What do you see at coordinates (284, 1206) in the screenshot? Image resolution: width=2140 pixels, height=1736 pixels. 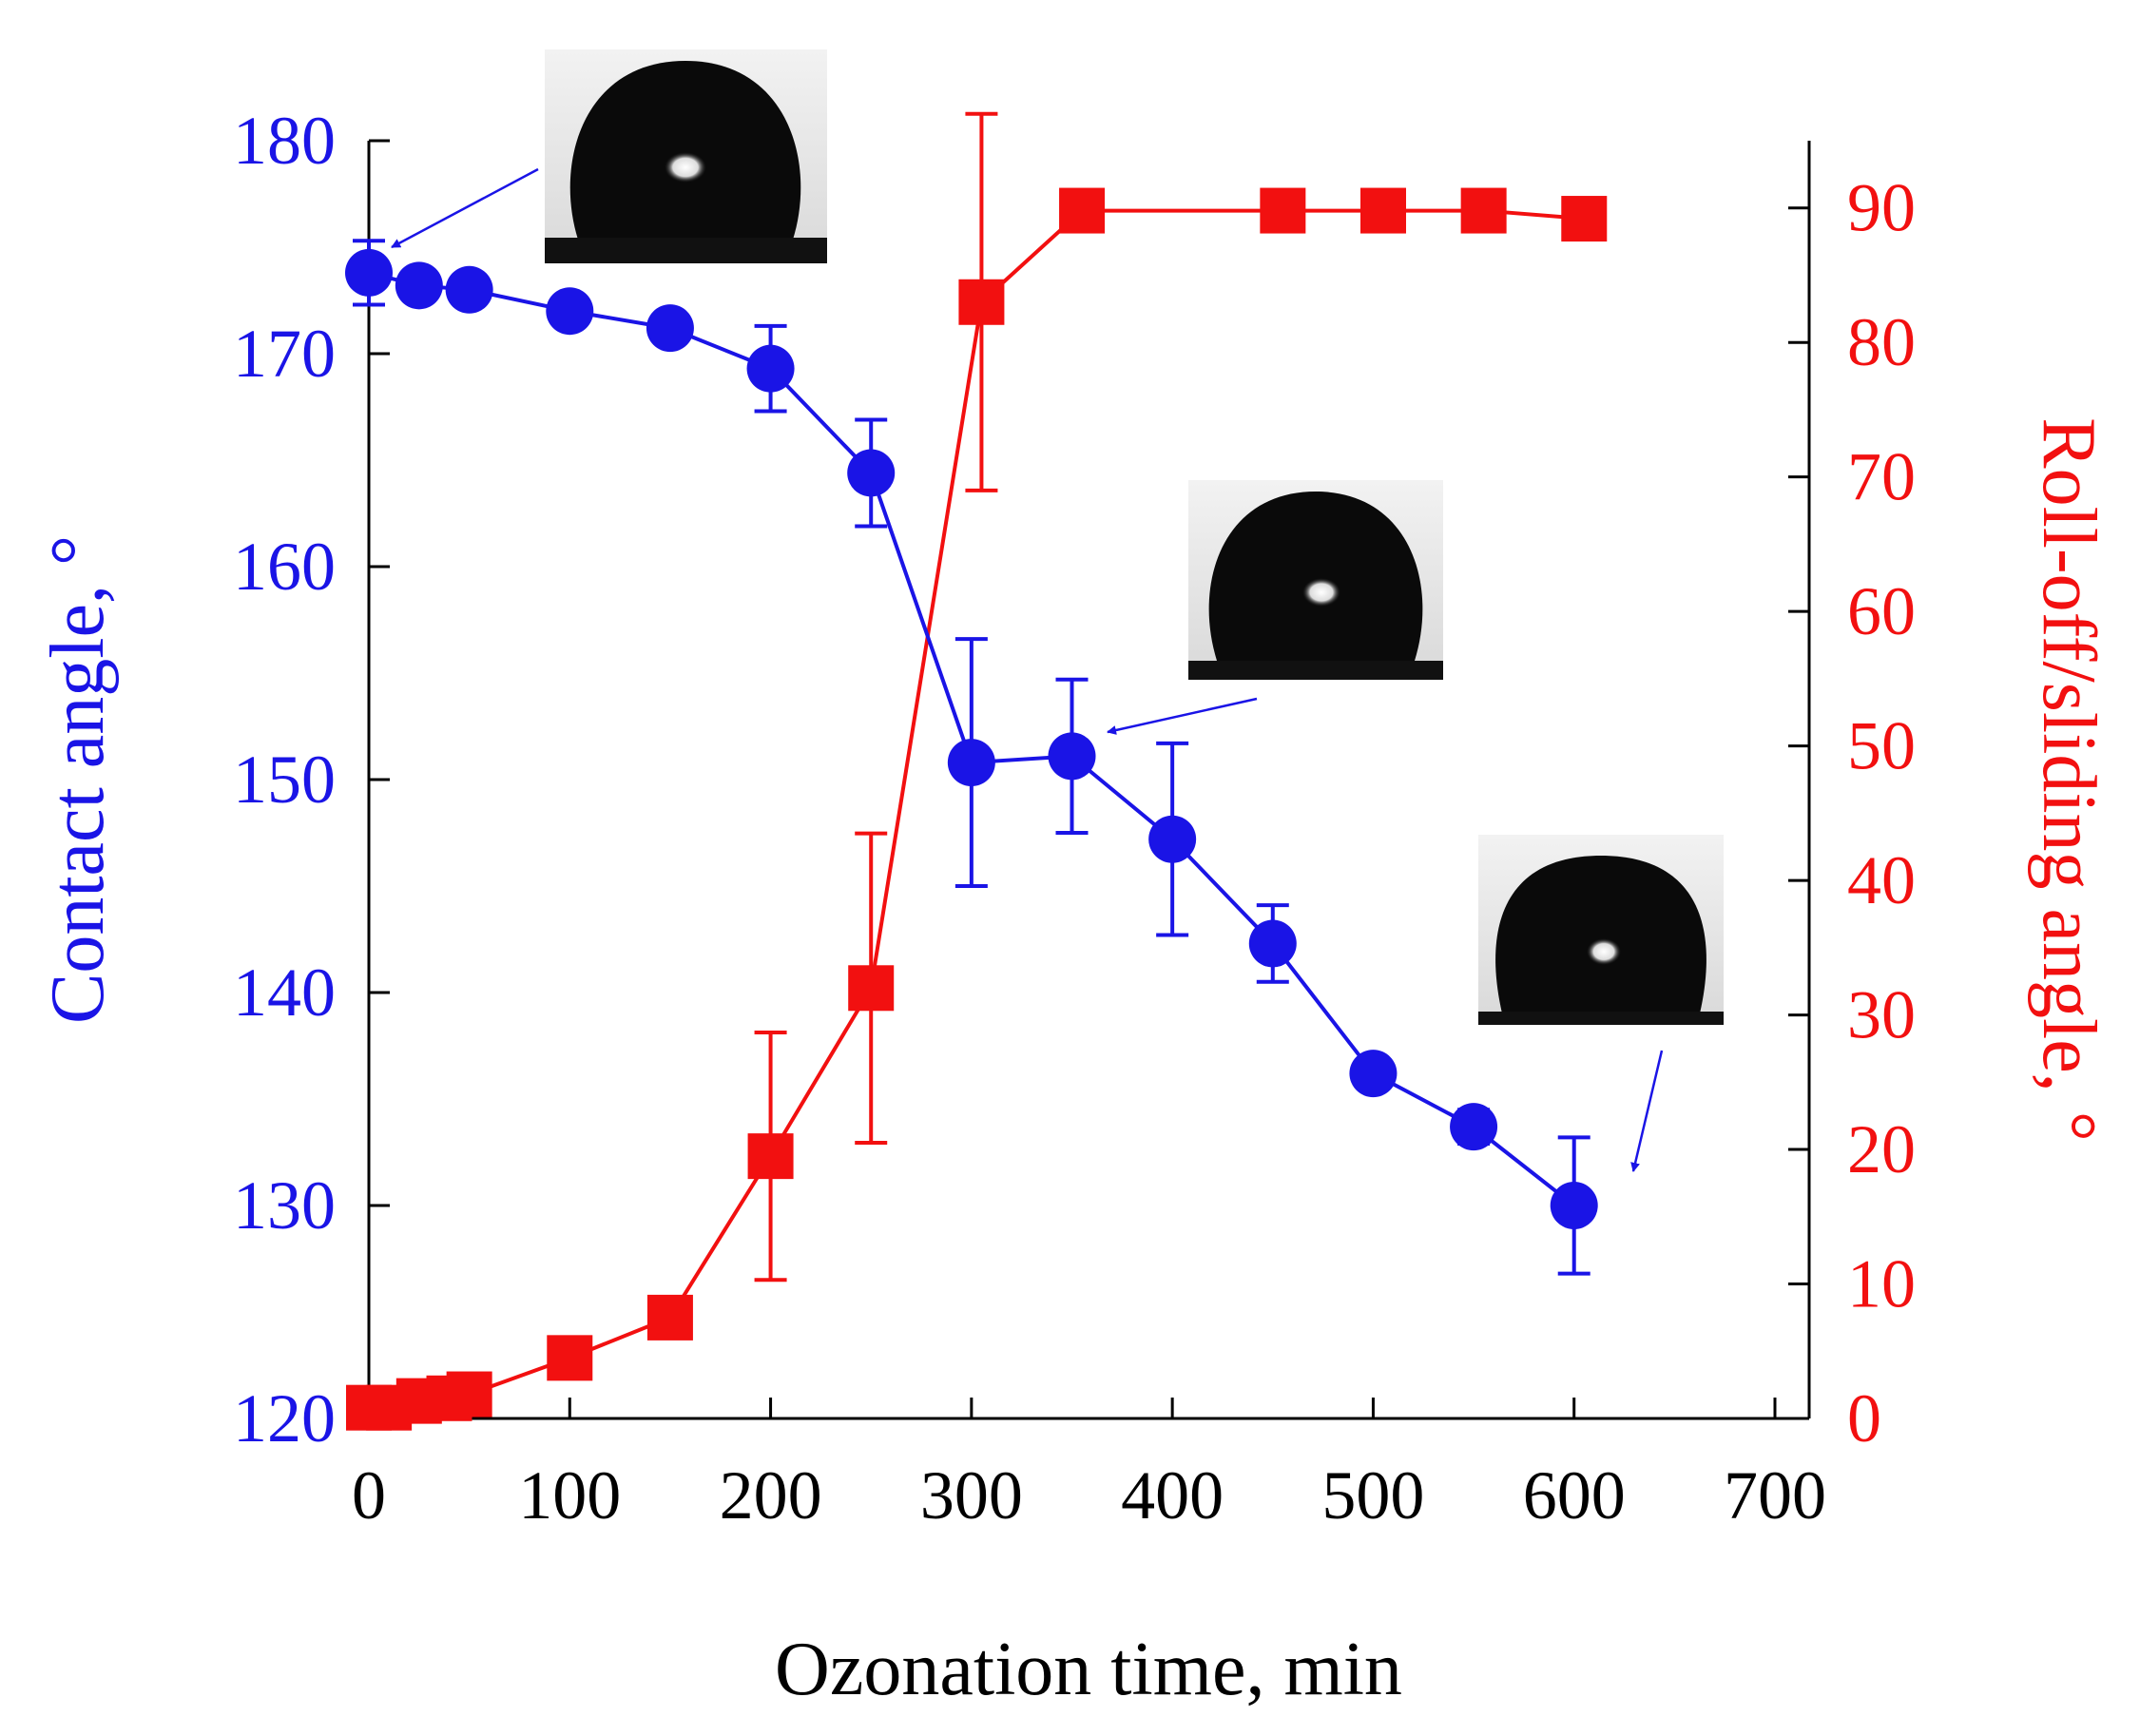 I see `y-tick-label: 130` at bounding box center [284, 1206].